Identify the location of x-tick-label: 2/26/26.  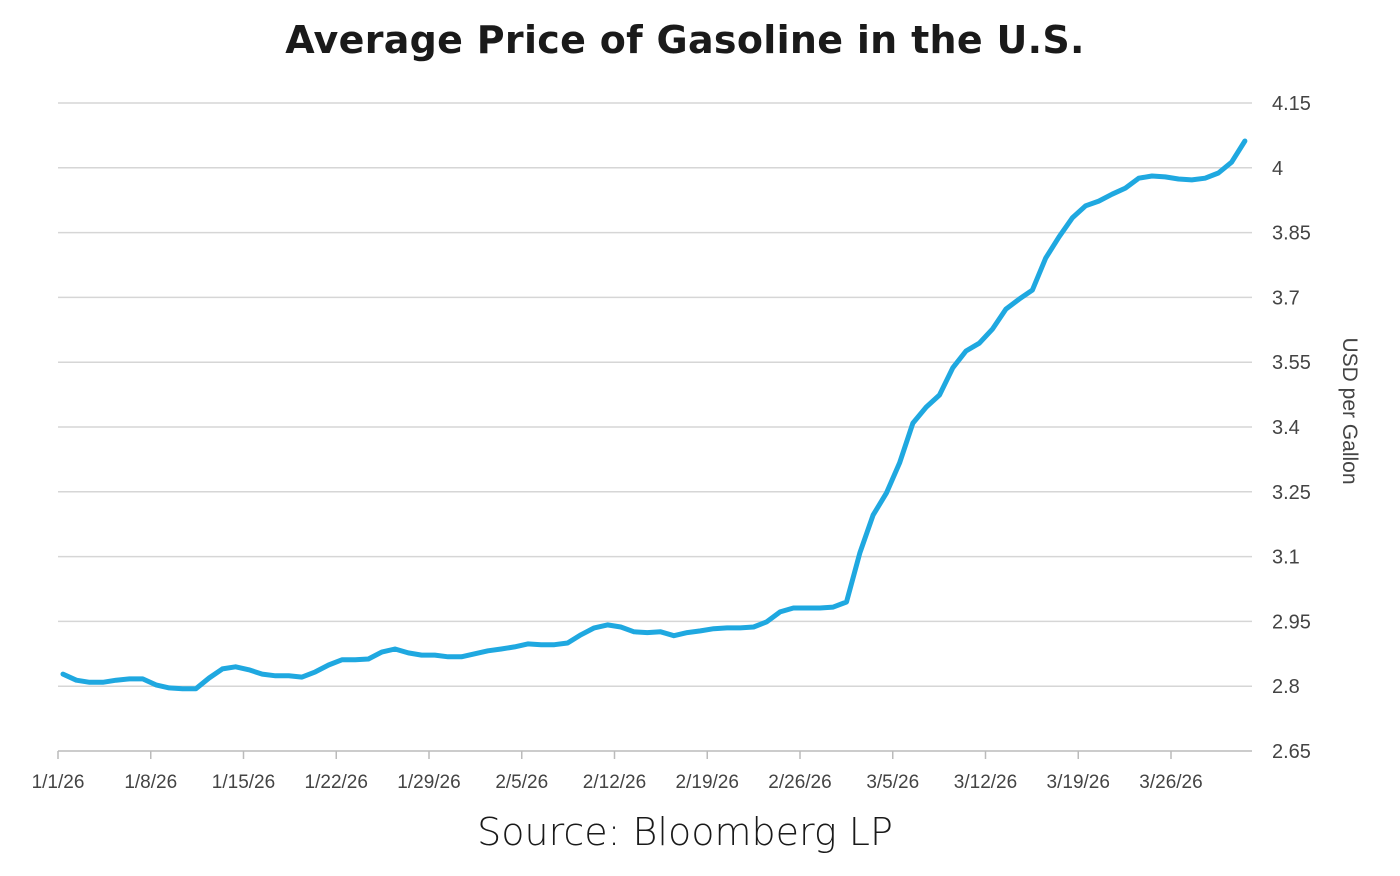
(799, 782).